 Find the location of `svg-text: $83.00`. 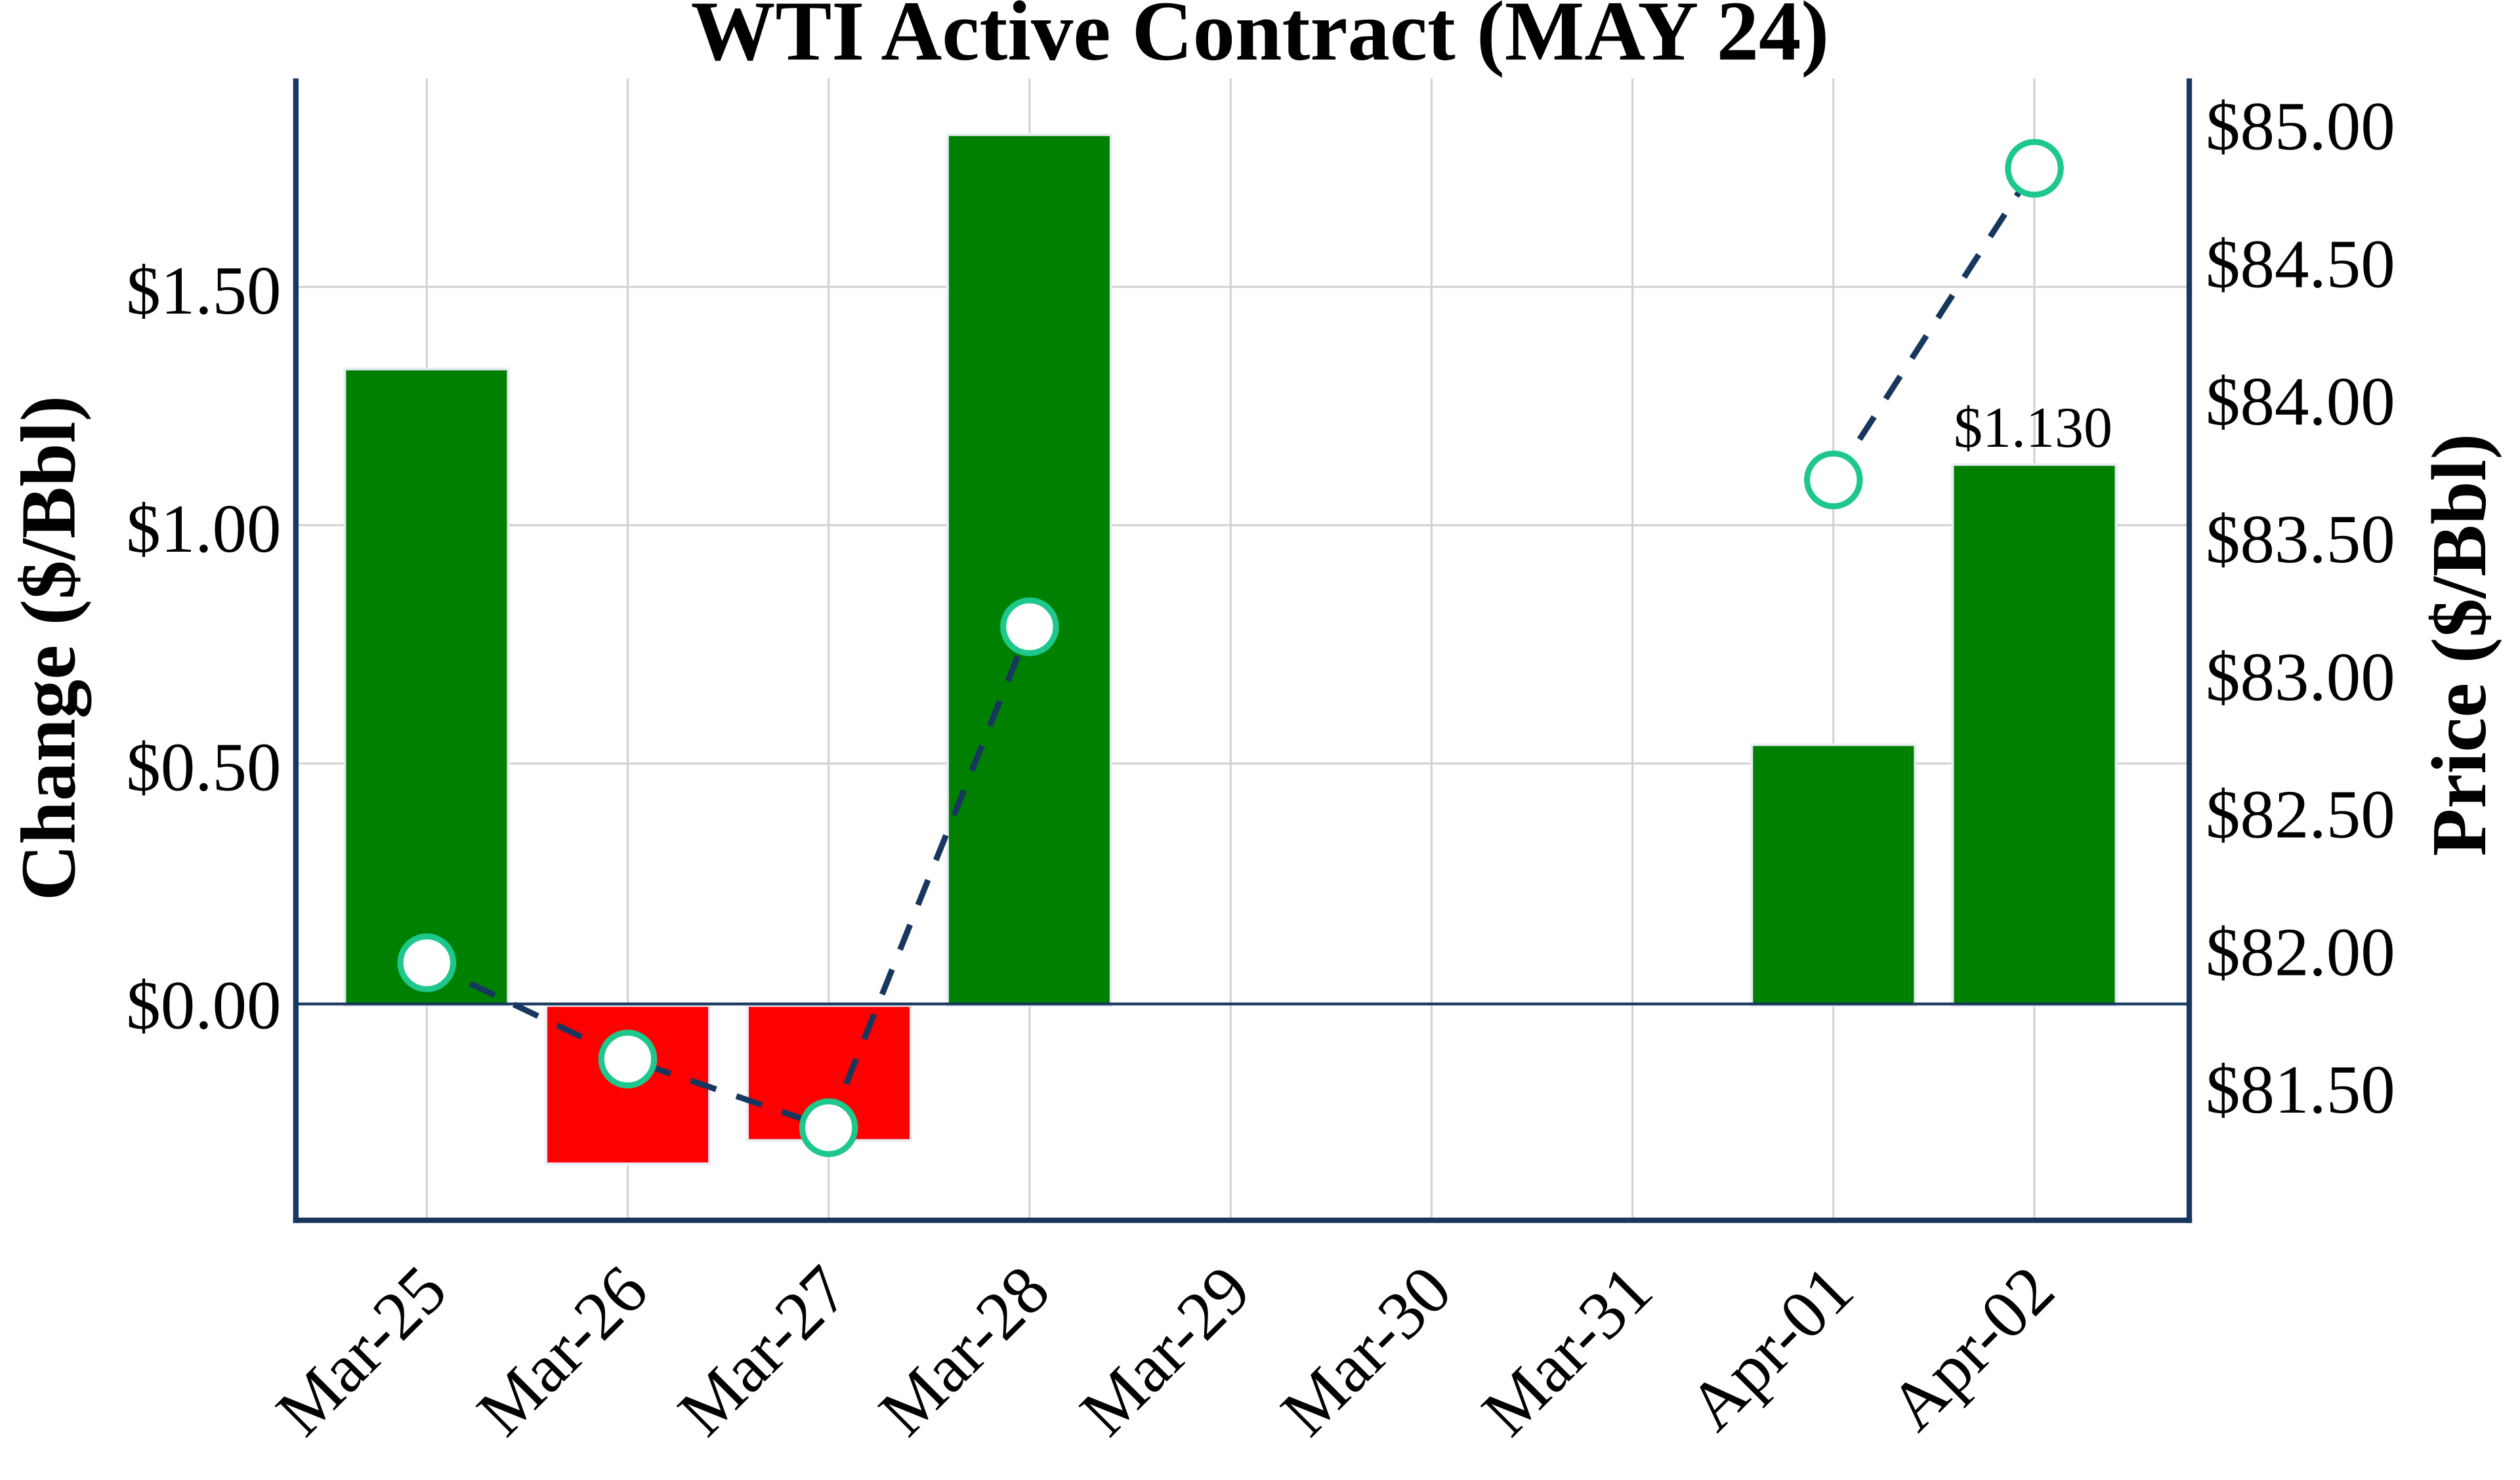

svg-text: $83.00 is located at coordinates (2300, 676).